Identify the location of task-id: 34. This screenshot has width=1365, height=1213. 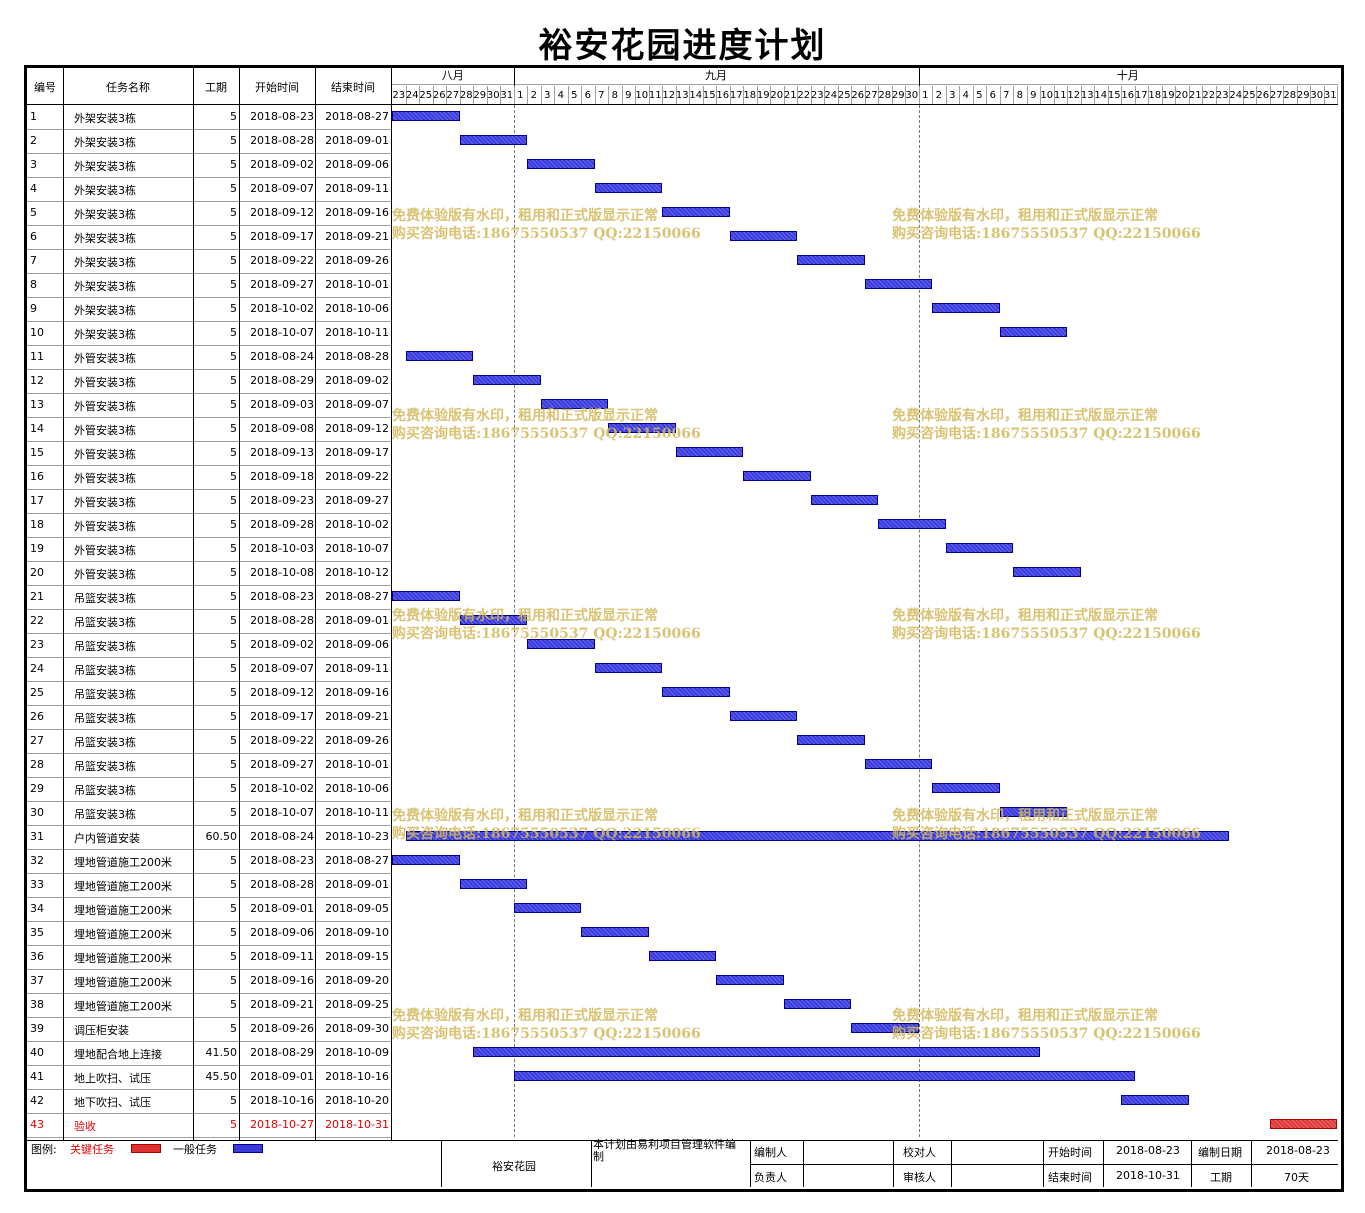
(37, 908).